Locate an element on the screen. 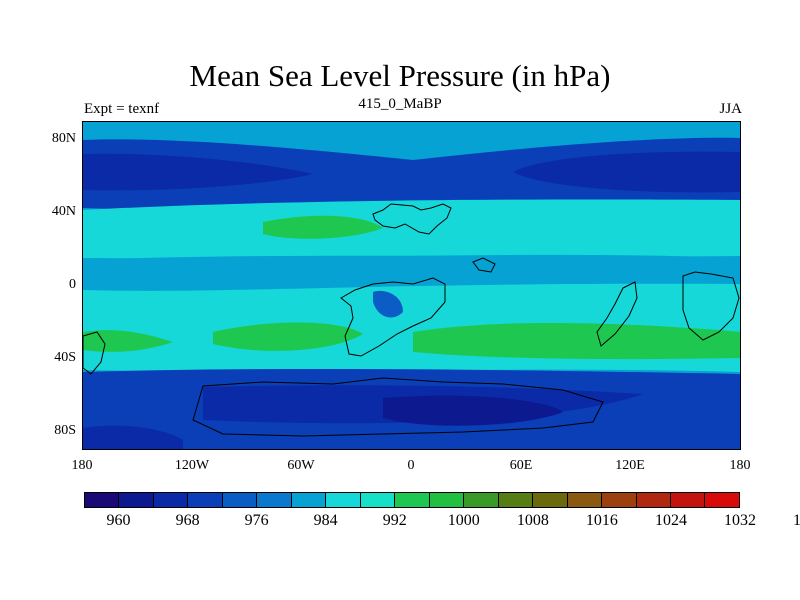 Image resolution: width=800 pixels, height=600 pixels. antarctica-coast is located at coordinates (398, 407).